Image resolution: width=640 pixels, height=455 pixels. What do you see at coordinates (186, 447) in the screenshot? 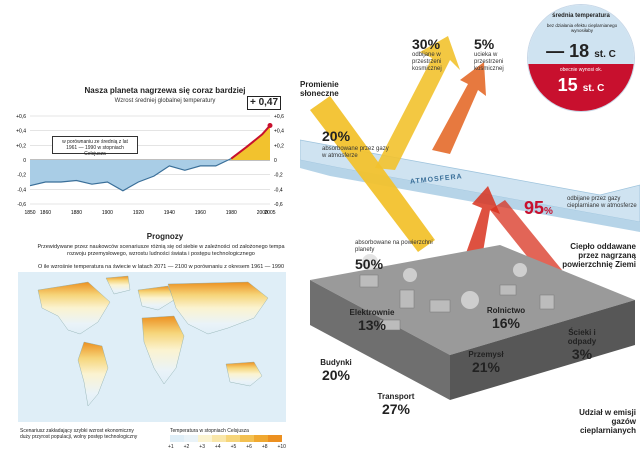
I see `legend-label: +2` at bounding box center [186, 447].